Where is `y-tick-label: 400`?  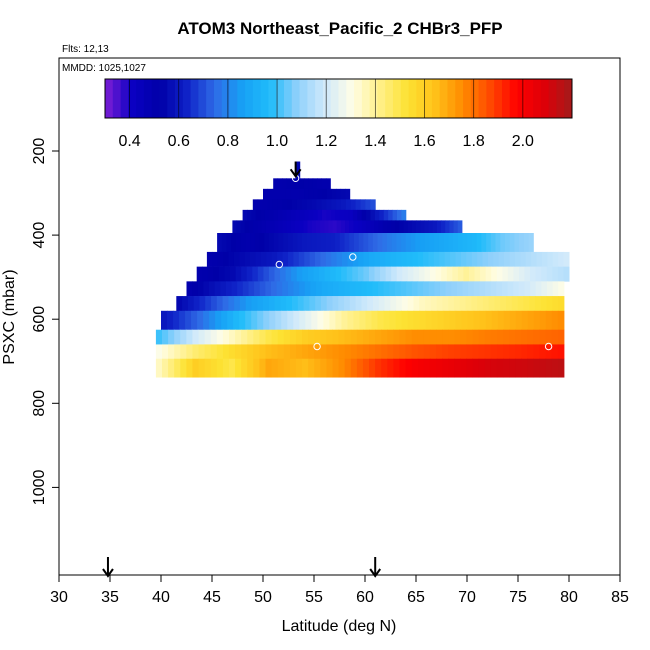
y-tick-label: 400 is located at coordinates (39, 235).